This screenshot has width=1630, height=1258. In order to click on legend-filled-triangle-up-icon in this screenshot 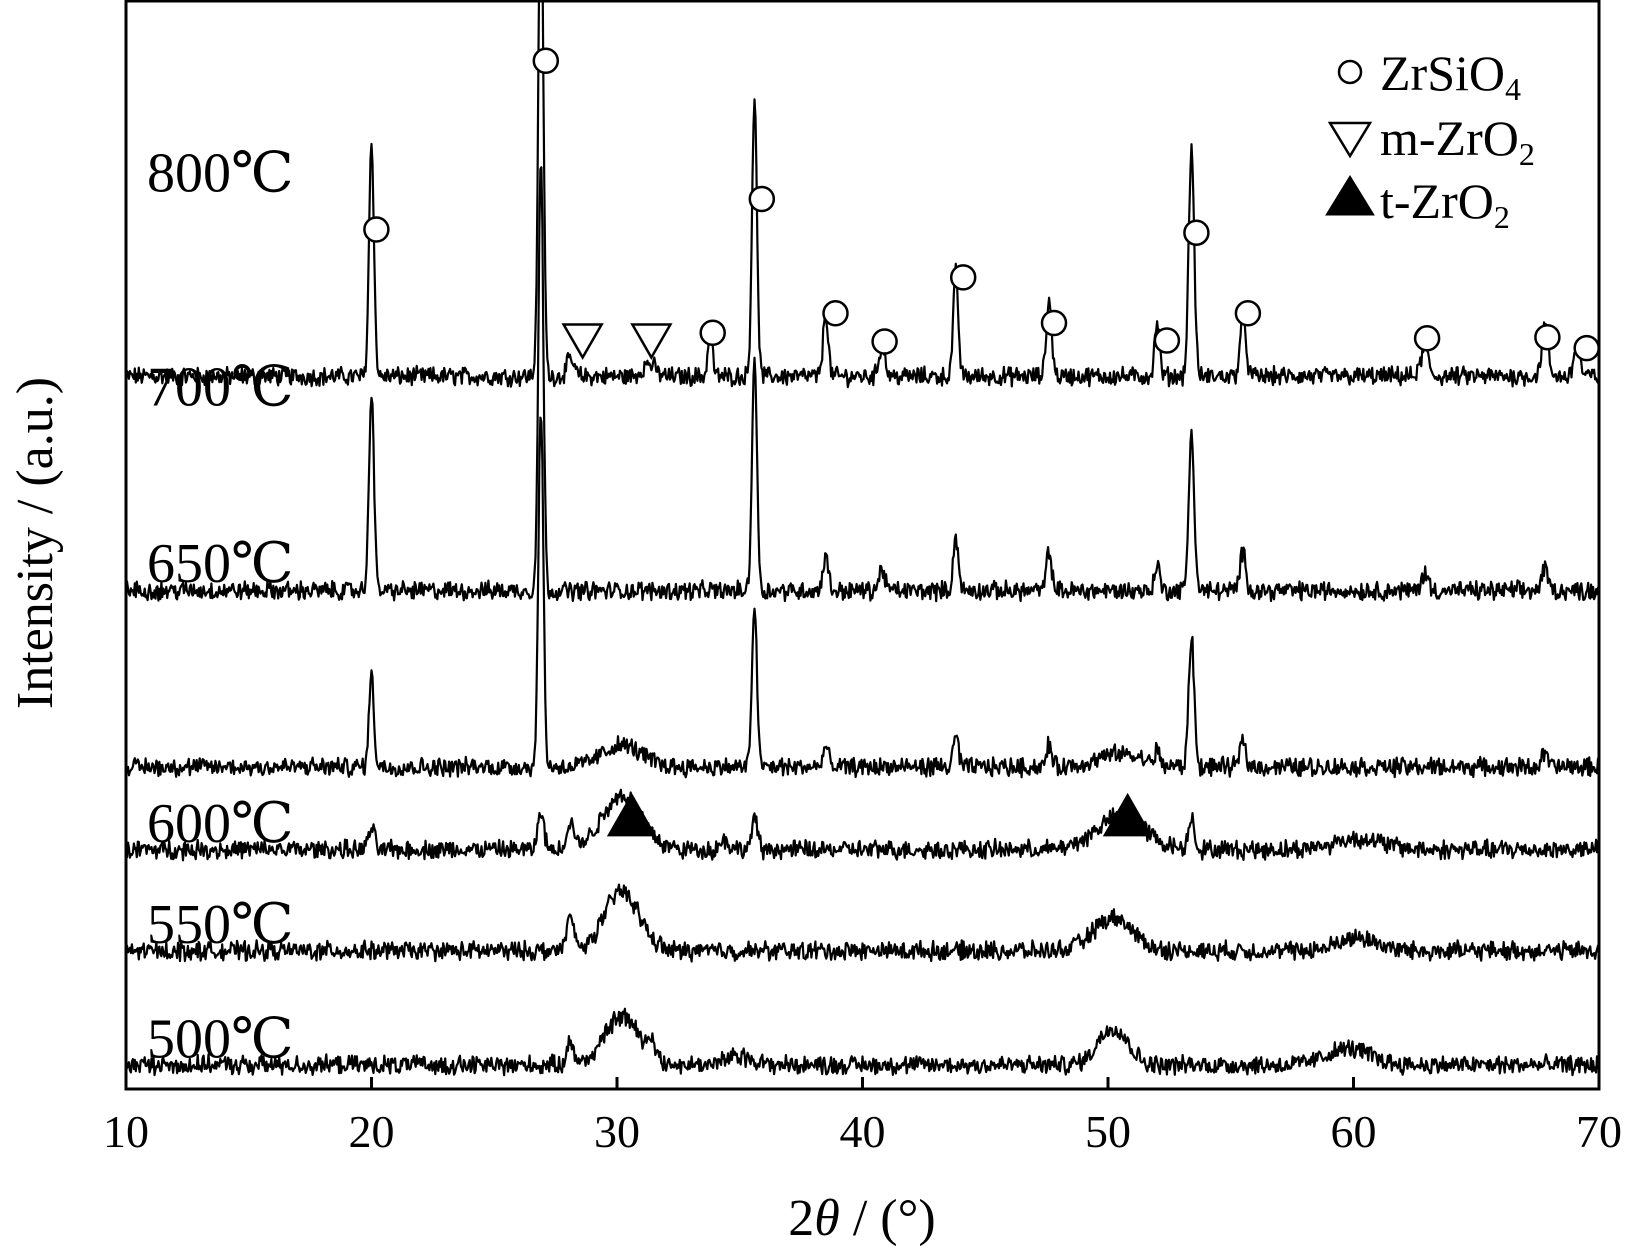, I will do `click(1350, 195)`.